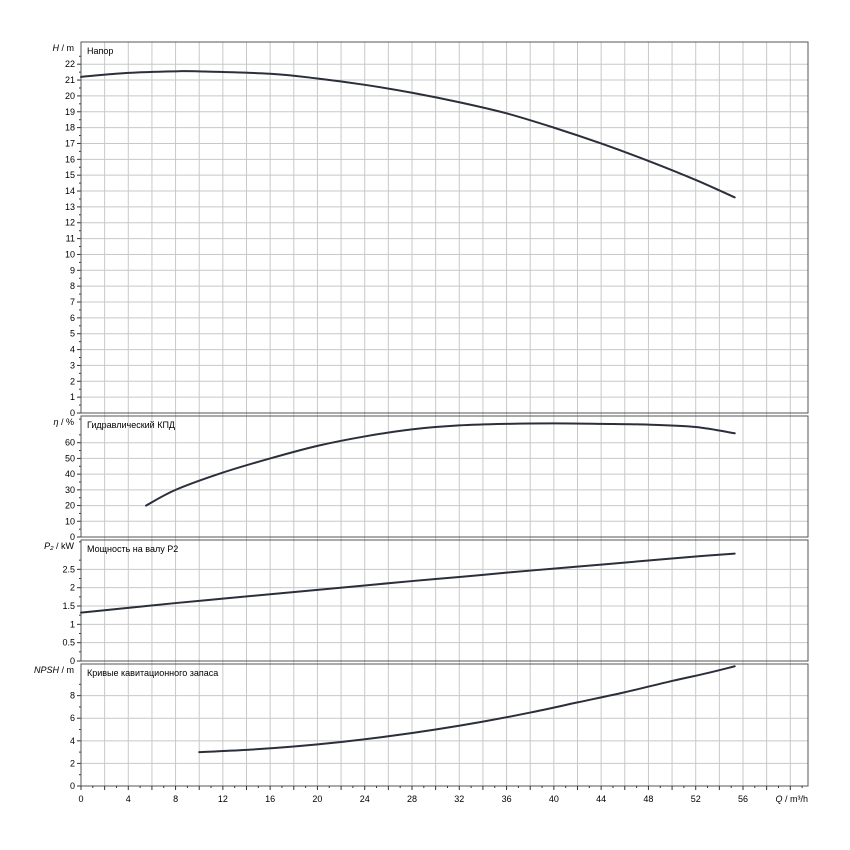  Describe the element at coordinates (72, 270) in the screenshot. I see `y-tick-label: 9` at that location.